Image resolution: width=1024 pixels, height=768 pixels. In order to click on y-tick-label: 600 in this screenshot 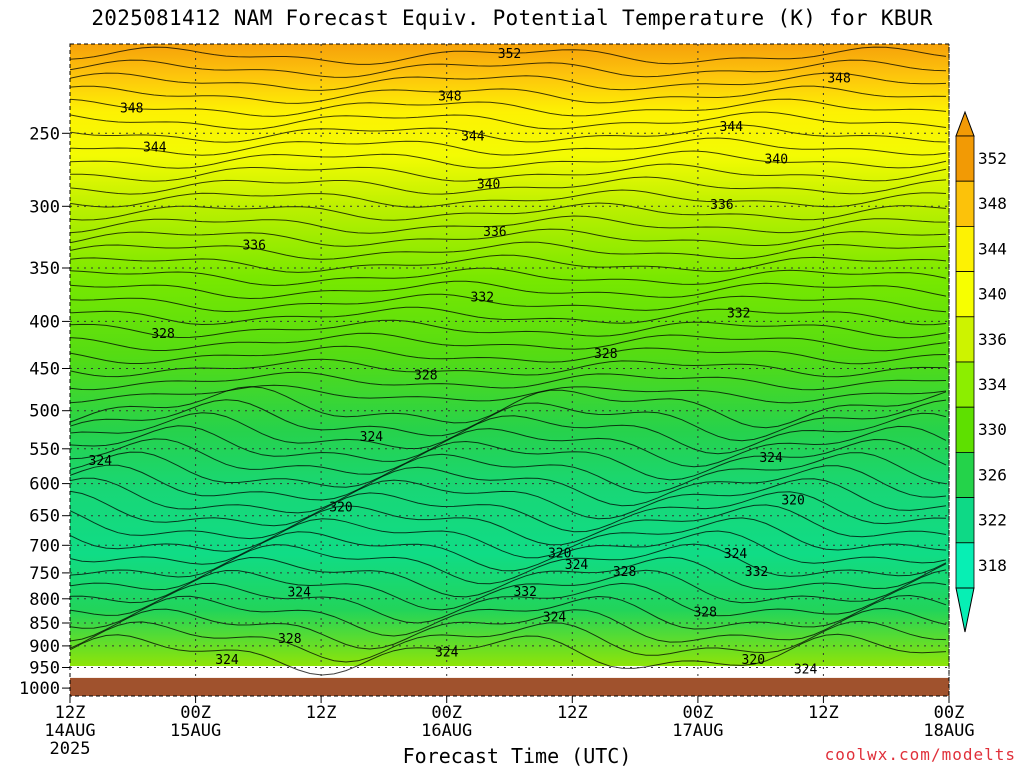, I will do `click(44, 485)`.